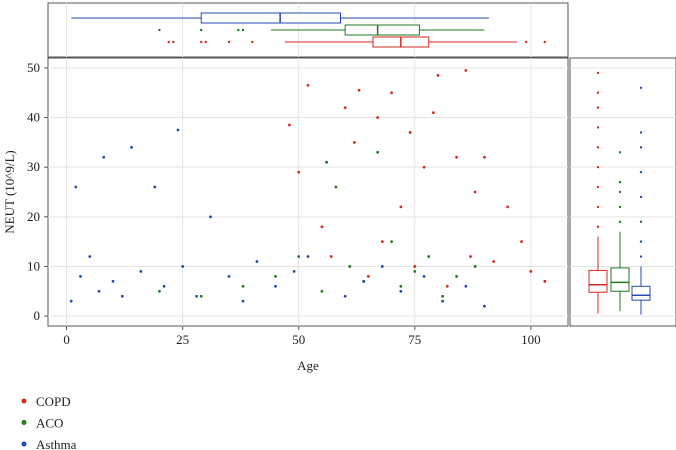 This screenshot has width=676, height=450. Describe the element at coordinates (33, 117) in the screenshot. I see `y-tick-label: 40` at that location.